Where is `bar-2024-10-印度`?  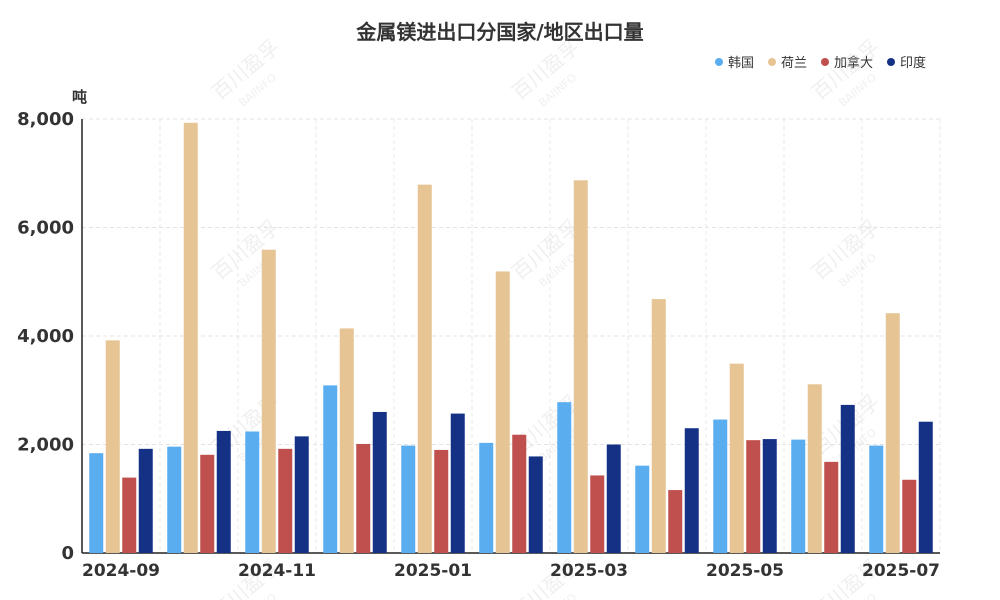 bar-2024-10-印度 is located at coordinates (223, 491).